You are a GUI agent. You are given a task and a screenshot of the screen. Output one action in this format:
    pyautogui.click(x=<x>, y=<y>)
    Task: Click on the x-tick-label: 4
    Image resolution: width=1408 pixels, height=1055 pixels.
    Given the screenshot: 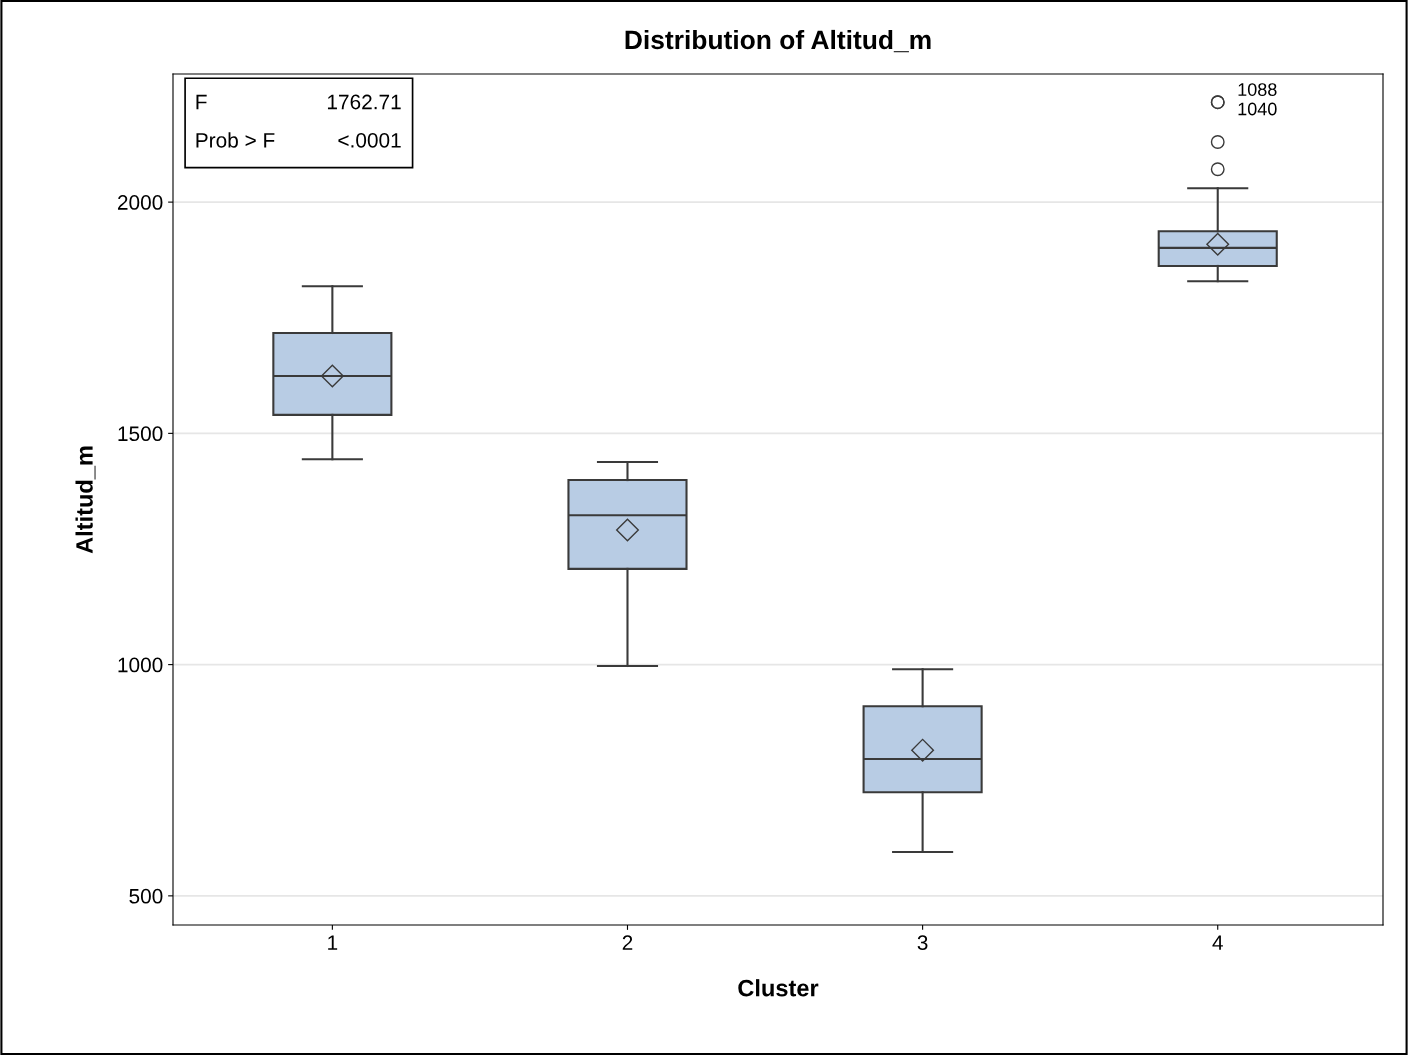 What is the action you would take?
    pyautogui.click(x=1217, y=942)
    